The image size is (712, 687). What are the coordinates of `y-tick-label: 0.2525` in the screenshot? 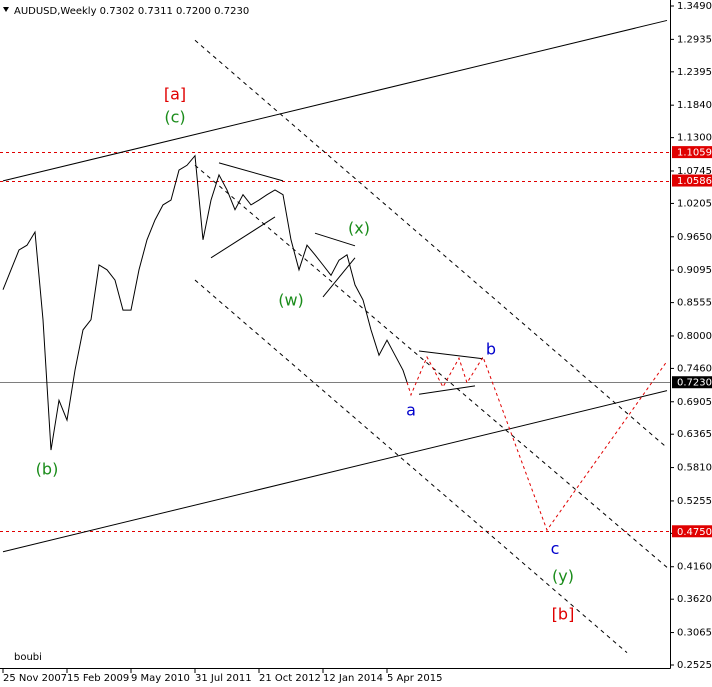 It's located at (694, 665).